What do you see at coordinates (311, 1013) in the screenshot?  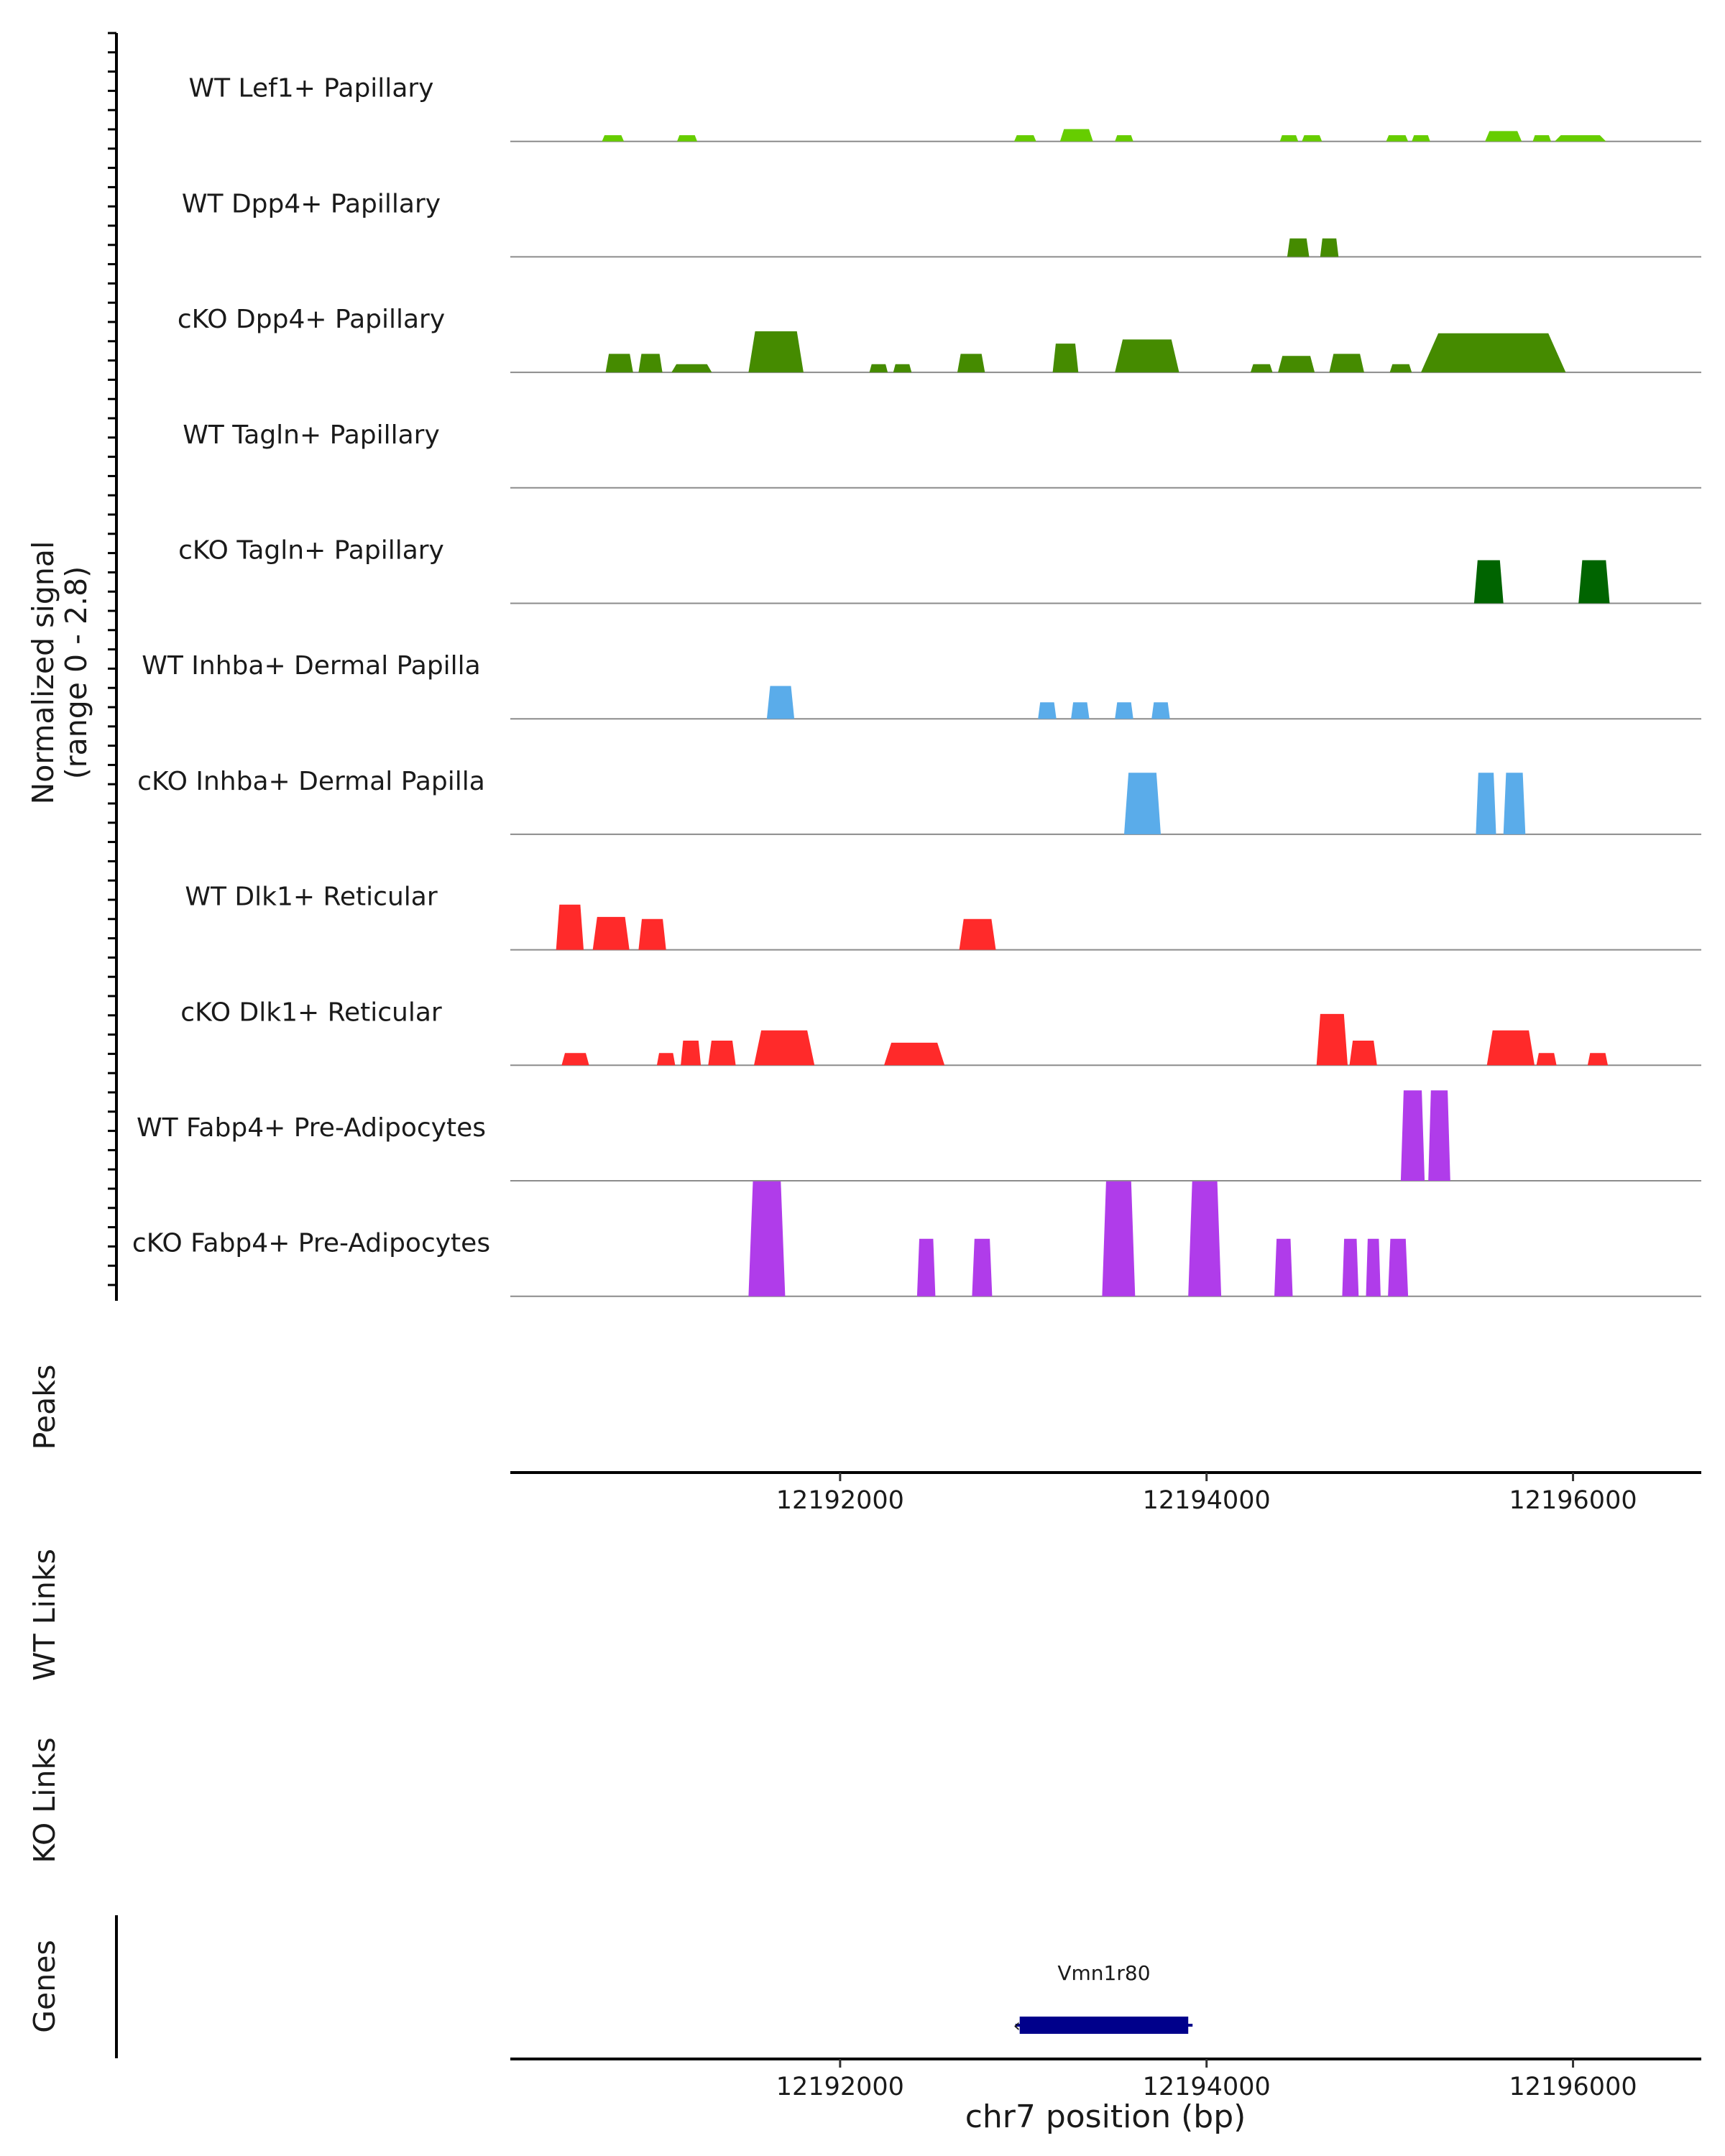 I see `track-label: cKO Dlk1+ Reticular` at bounding box center [311, 1013].